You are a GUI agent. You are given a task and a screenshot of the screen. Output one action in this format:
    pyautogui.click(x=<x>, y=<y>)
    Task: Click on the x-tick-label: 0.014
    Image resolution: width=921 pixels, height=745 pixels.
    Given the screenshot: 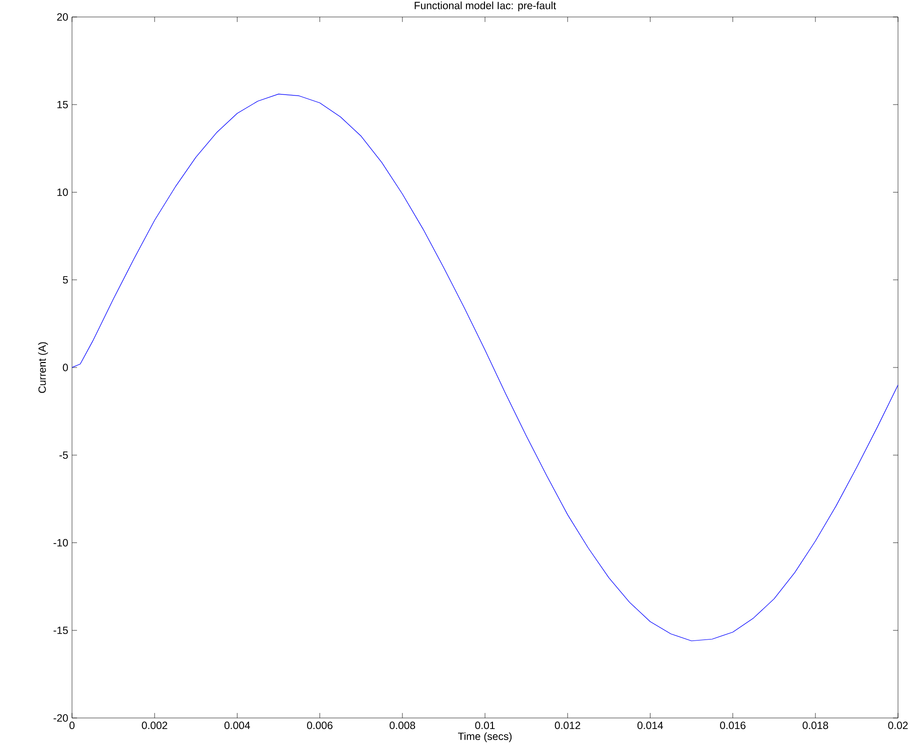 What is the action you would take?
    pyautogui.click(x=650, y=726)
    